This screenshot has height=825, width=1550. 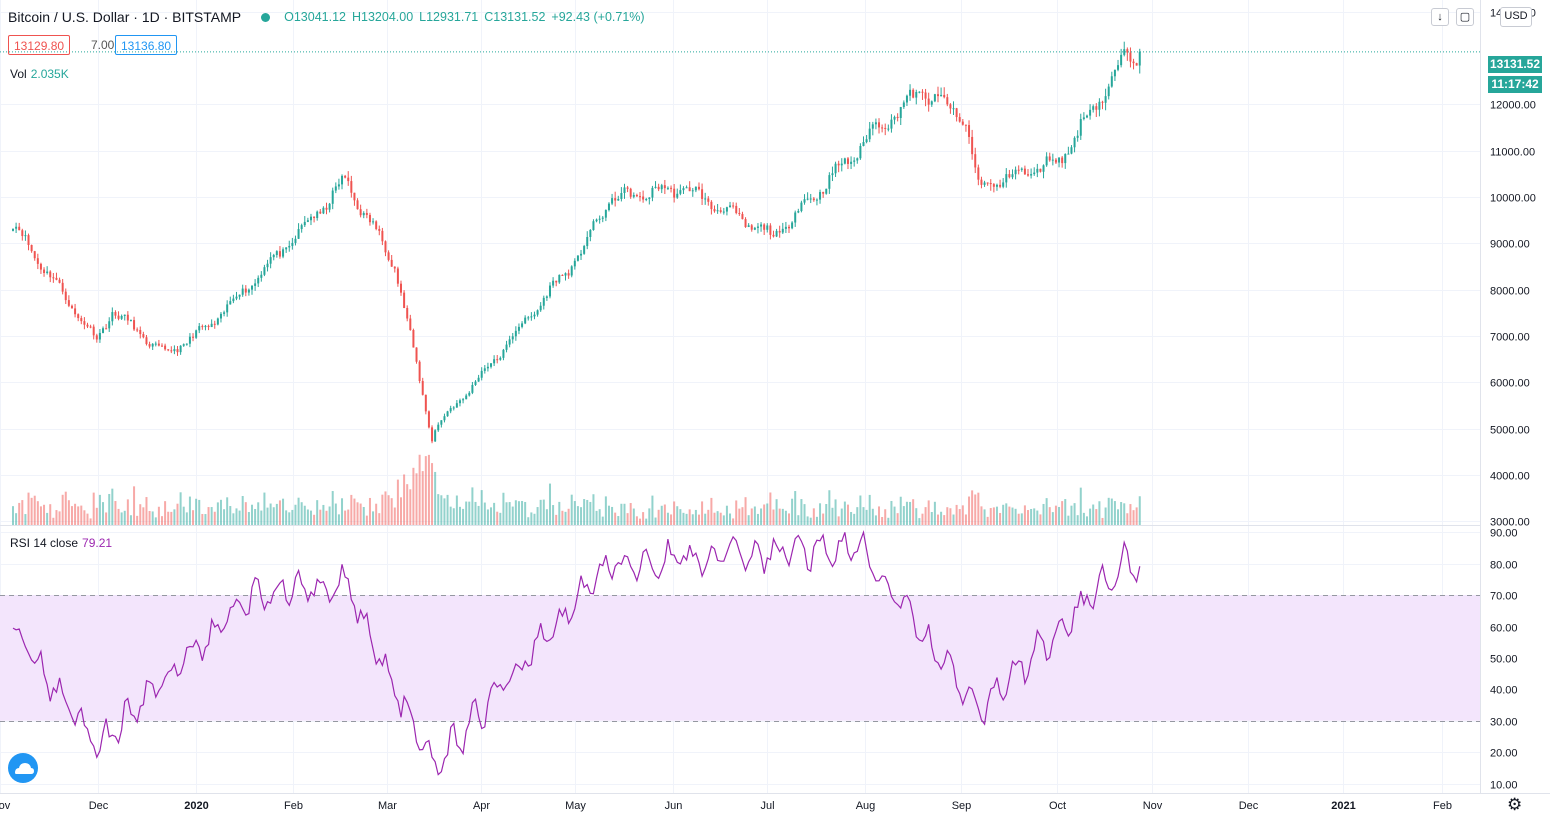 I want to click on tradingview-logo-icon, so click(x=23, y=768).